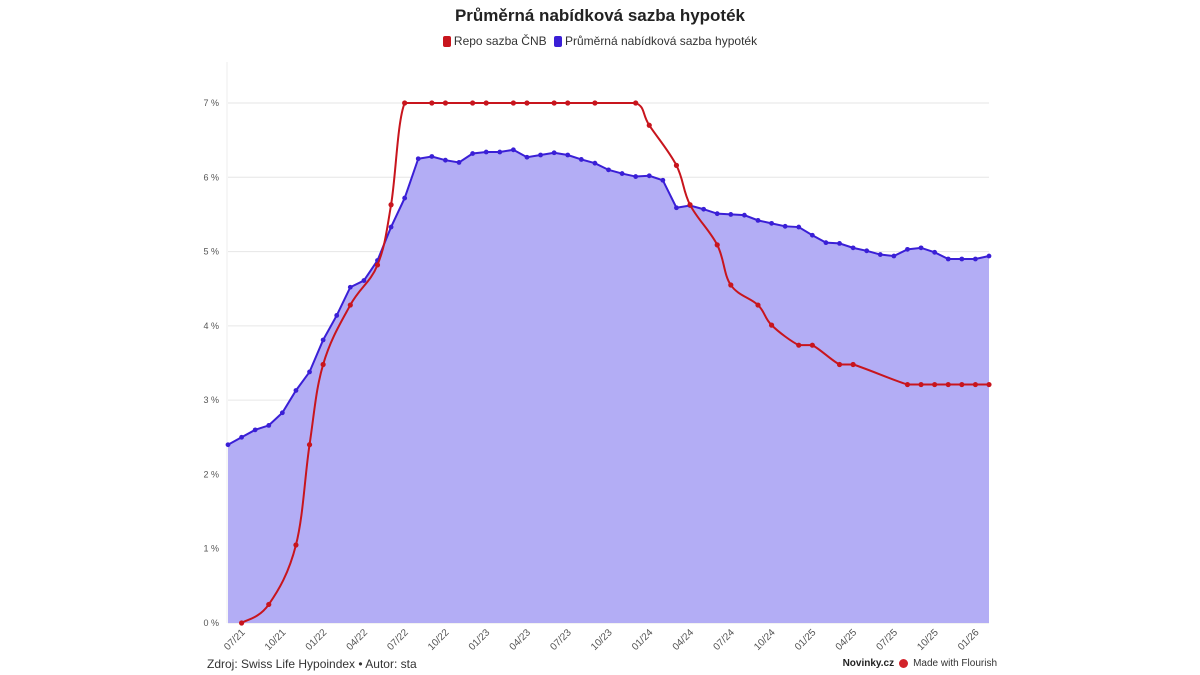 The width and height of the screenshot is (1200, 675). I want to click on x-tick-label: 07/25, so click(888, 640).